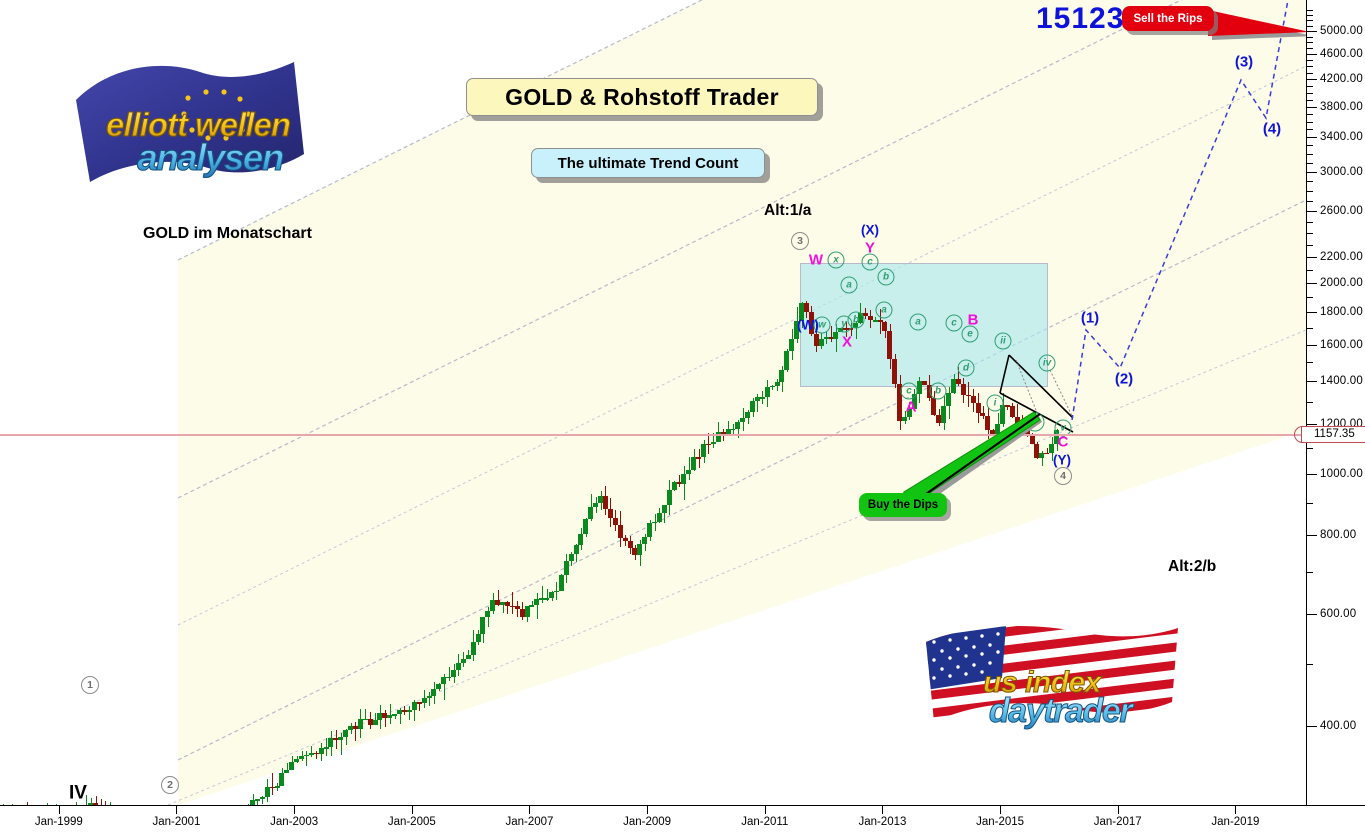 The height and width of the screenshot is (838, 1365). I want to click on wave-label-3: (3), so click(1244, 62).